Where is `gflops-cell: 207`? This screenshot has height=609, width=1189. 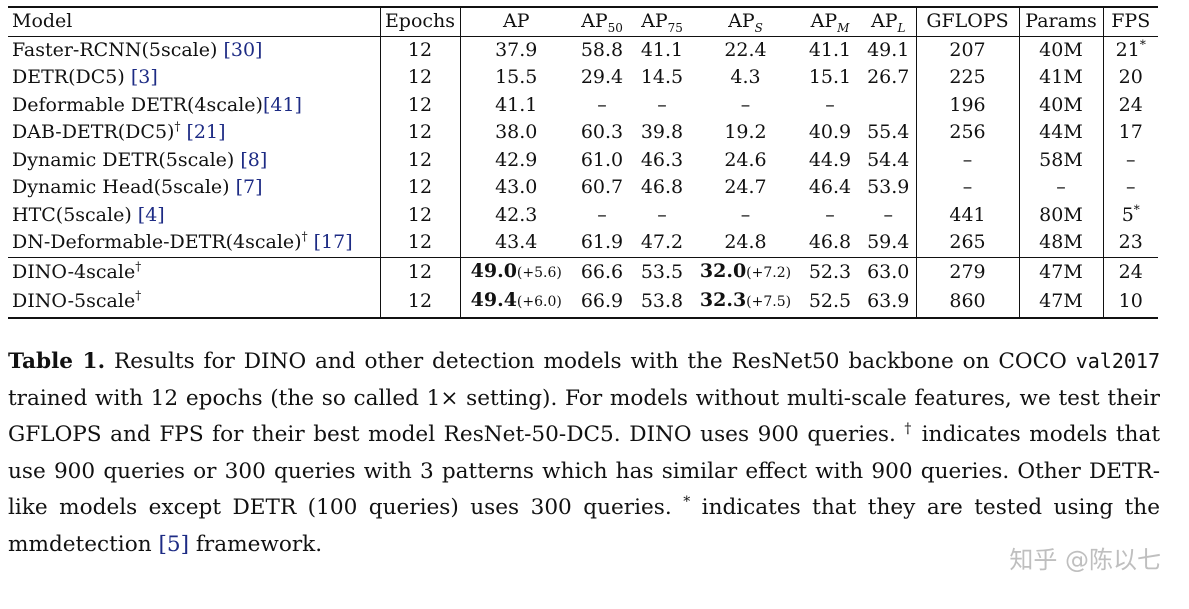
gflops-cell: 207 is located at coordinates (968, 50).